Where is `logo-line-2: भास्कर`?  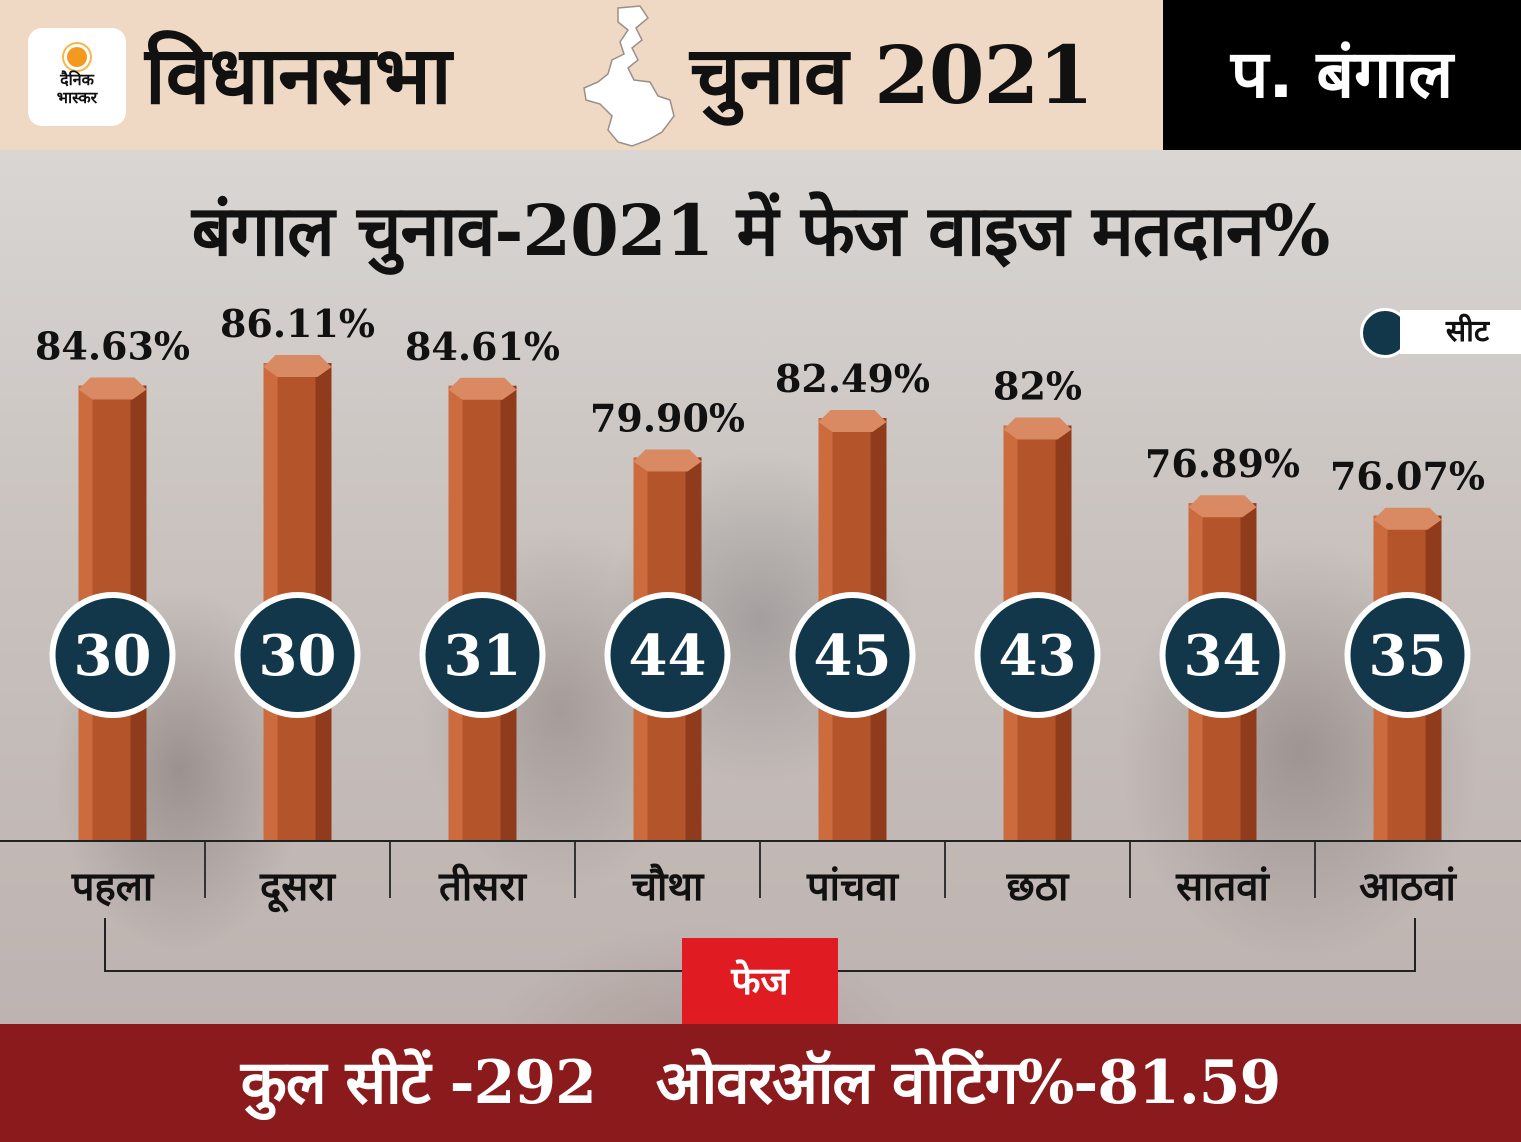 logo-line-2: भास्कर is located at coordinates (77, 97).